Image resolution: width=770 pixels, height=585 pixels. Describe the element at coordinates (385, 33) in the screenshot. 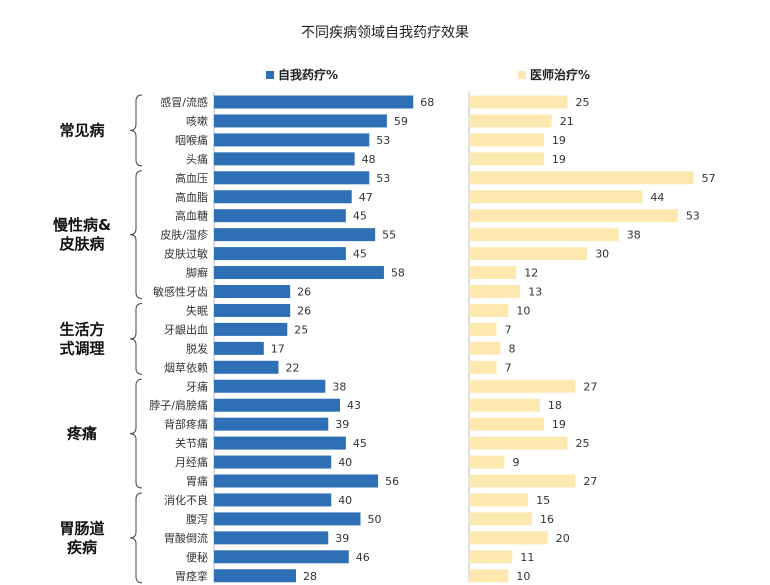

I see `chart-title: 不同疾病领域自我药疗效果` at that location.